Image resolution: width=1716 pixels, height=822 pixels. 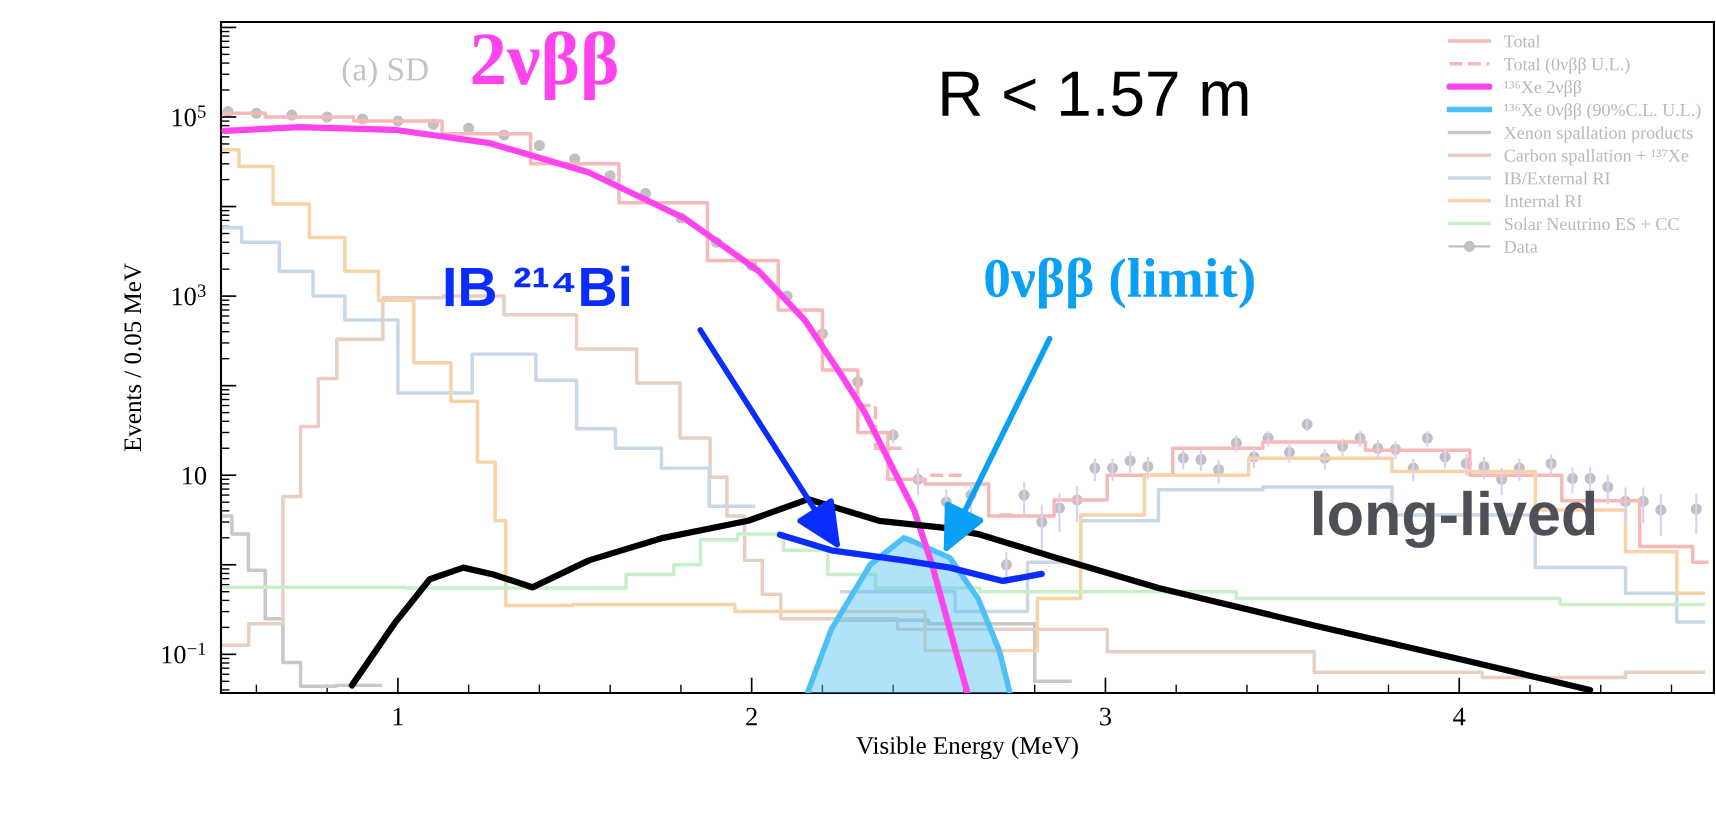 What do you see at coordinates (1454, 519) in the screenshot?
I see `annotation: long-lived` at bounding box center [1454, 519].